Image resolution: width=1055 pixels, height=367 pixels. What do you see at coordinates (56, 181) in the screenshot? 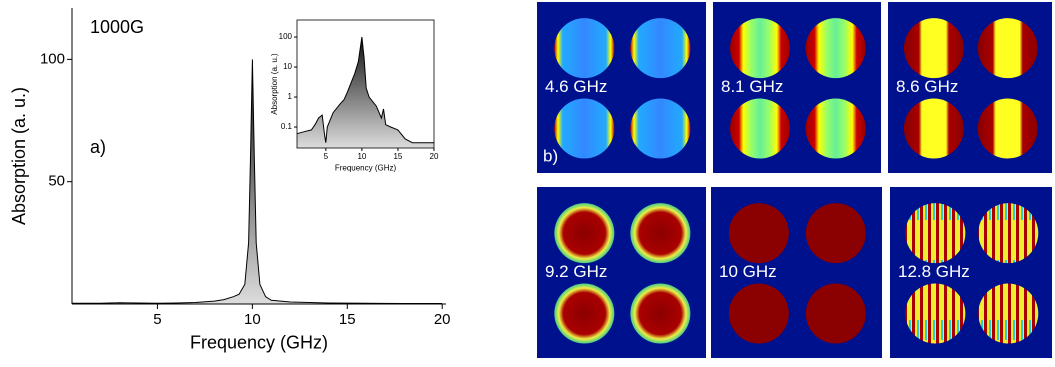
I see `y-tick-label: 50` at bounding box center [56, 181].